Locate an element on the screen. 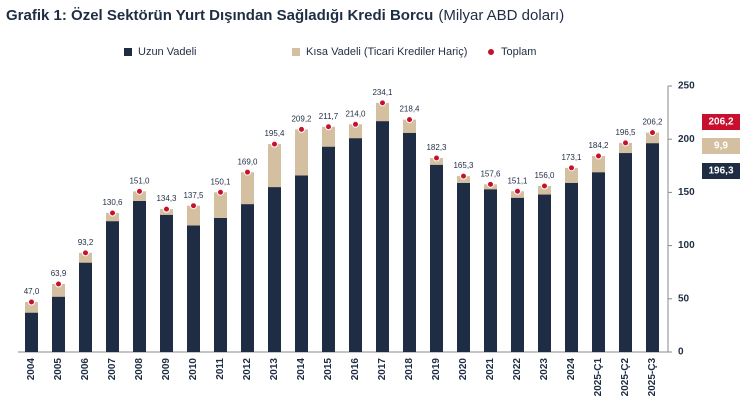 The image size is (750, 407). total-label: 93,2 is located at coordinates (86, 242).